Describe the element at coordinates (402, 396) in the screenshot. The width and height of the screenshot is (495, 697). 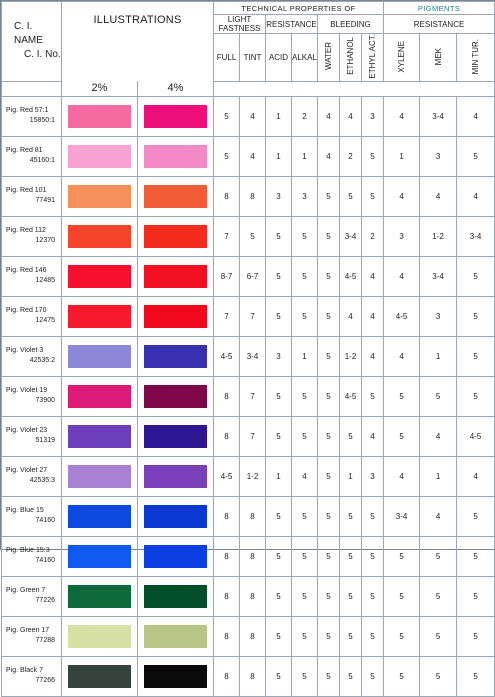
I see `value-xylene: 5` at that location.